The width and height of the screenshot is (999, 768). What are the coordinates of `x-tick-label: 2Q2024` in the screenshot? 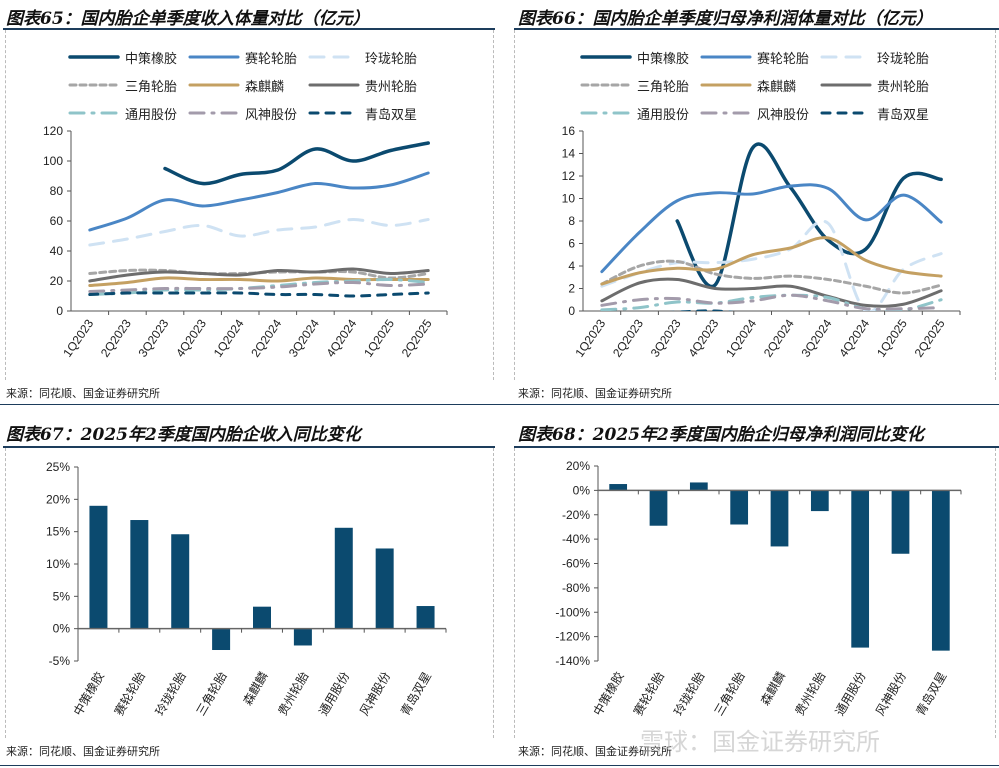 It's located at (266, 337).